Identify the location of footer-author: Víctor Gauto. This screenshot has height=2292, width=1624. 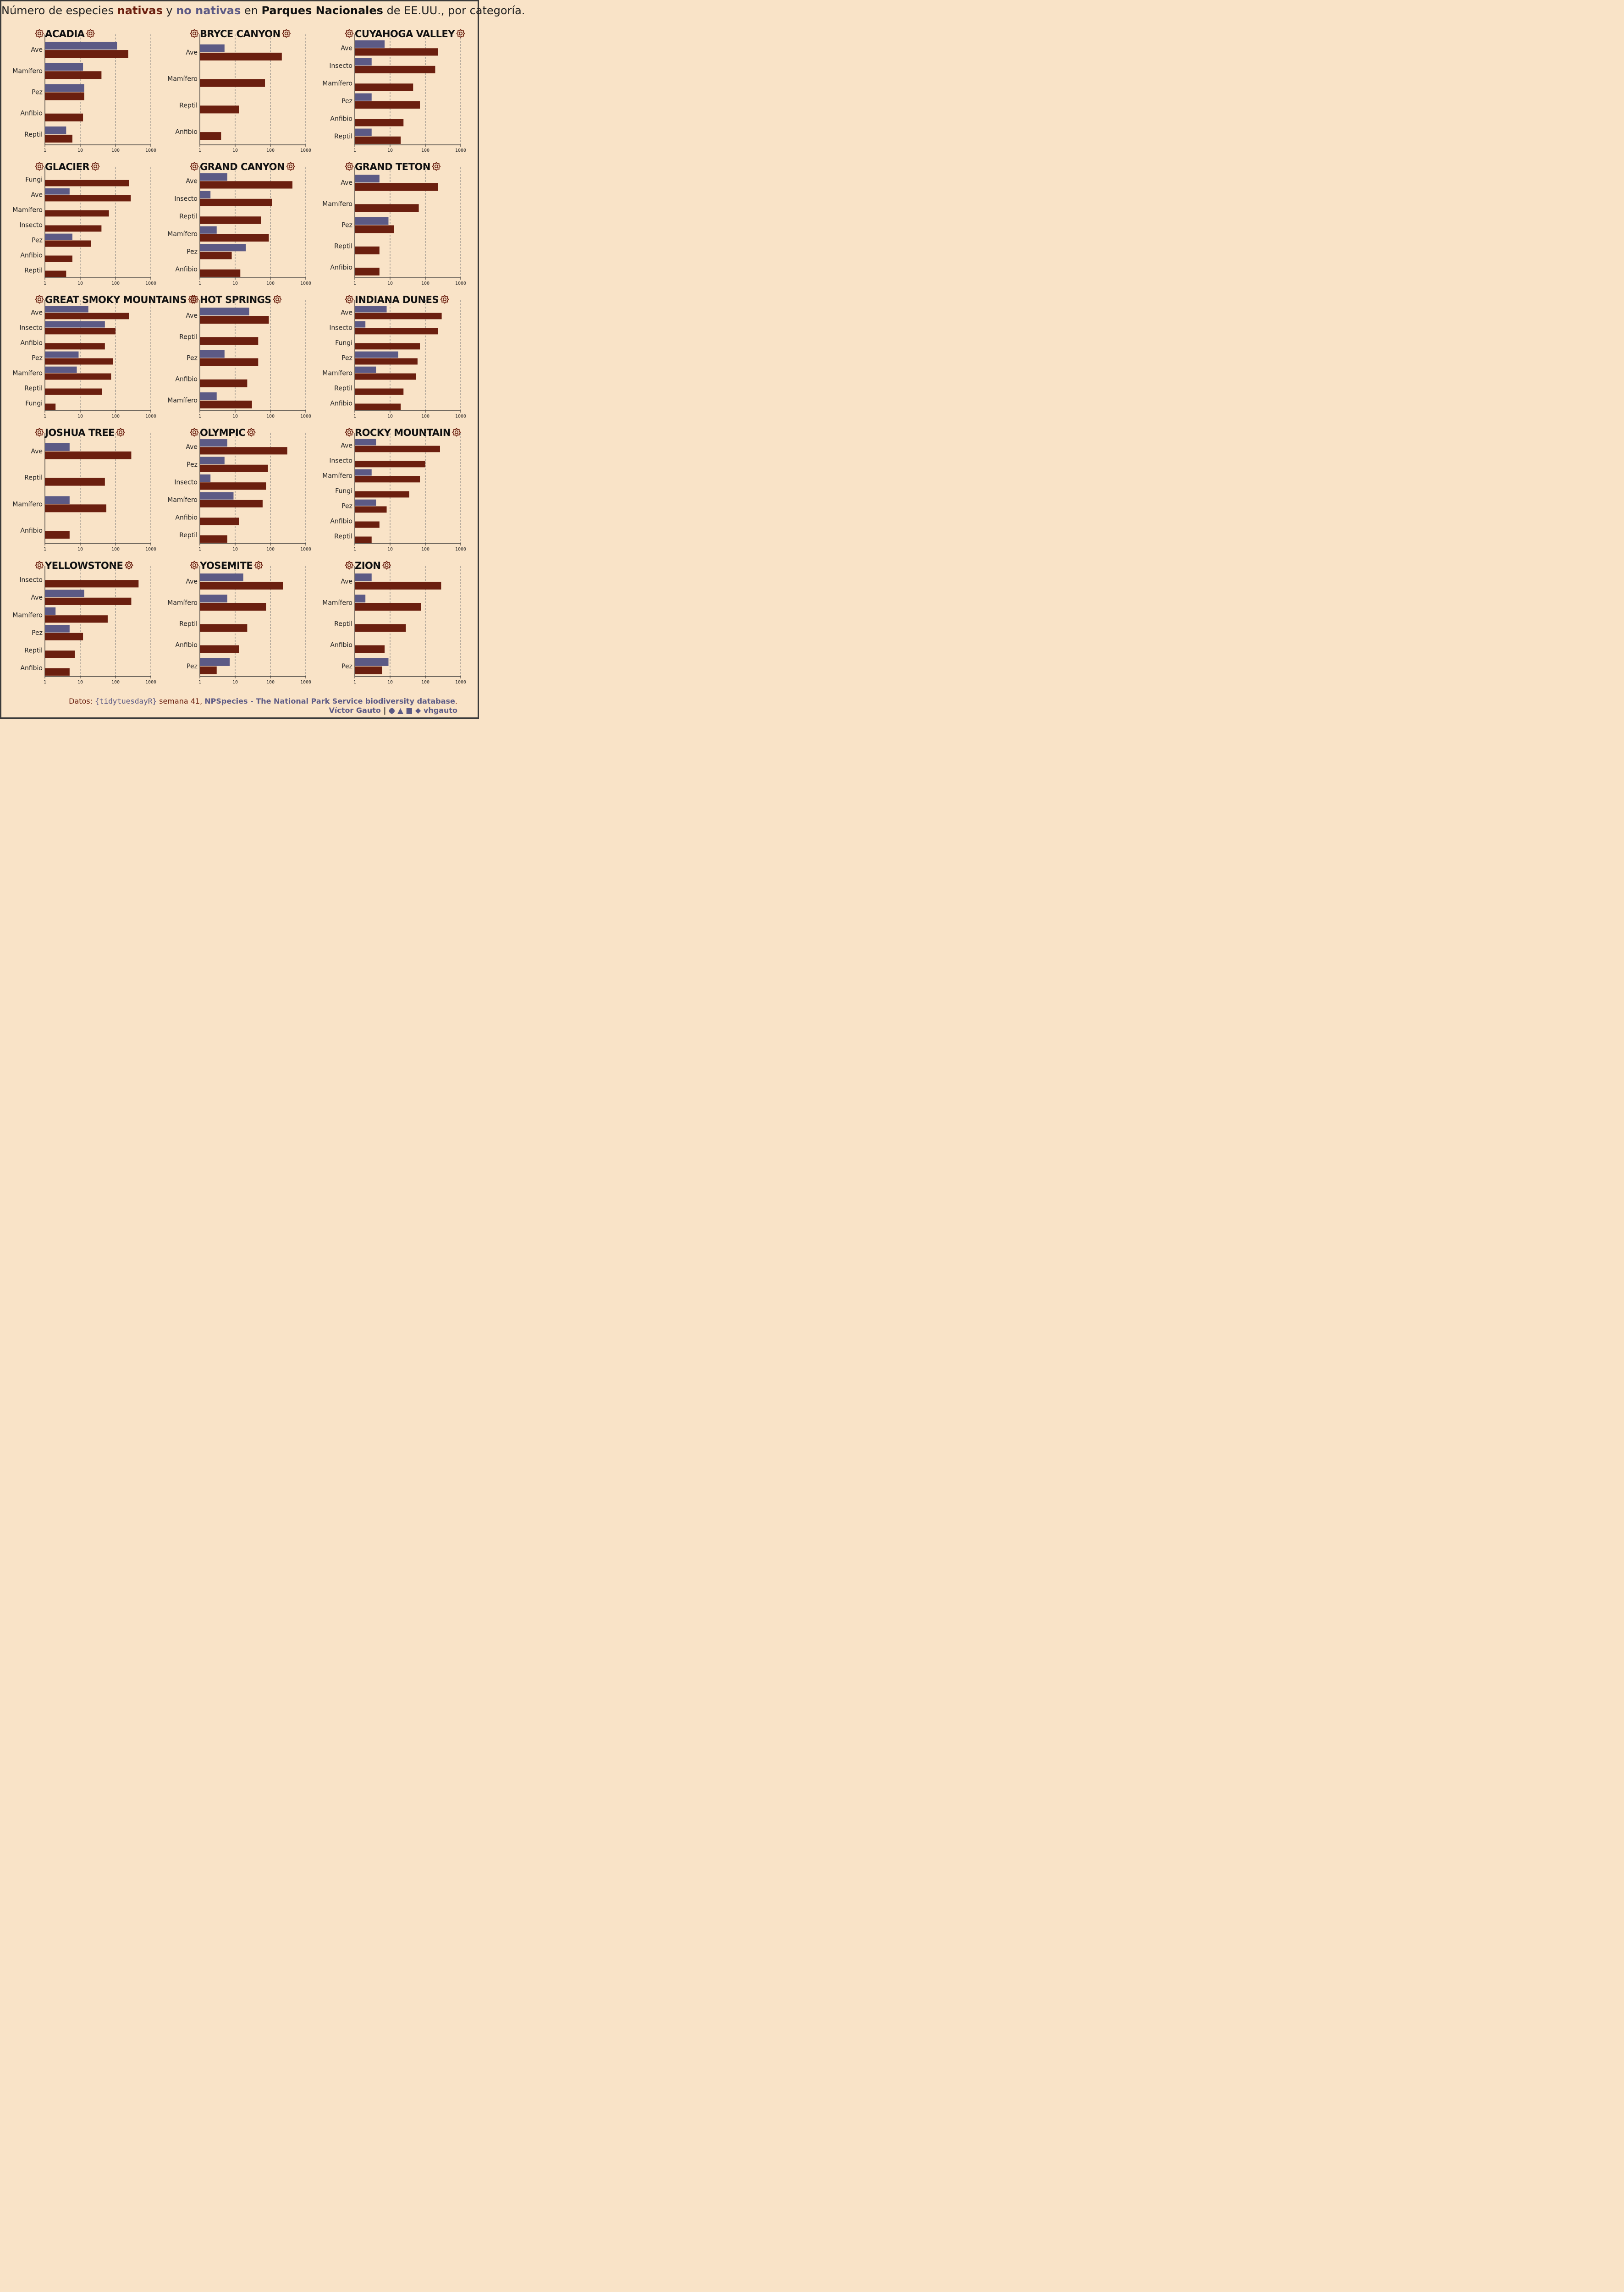
(355, 710).